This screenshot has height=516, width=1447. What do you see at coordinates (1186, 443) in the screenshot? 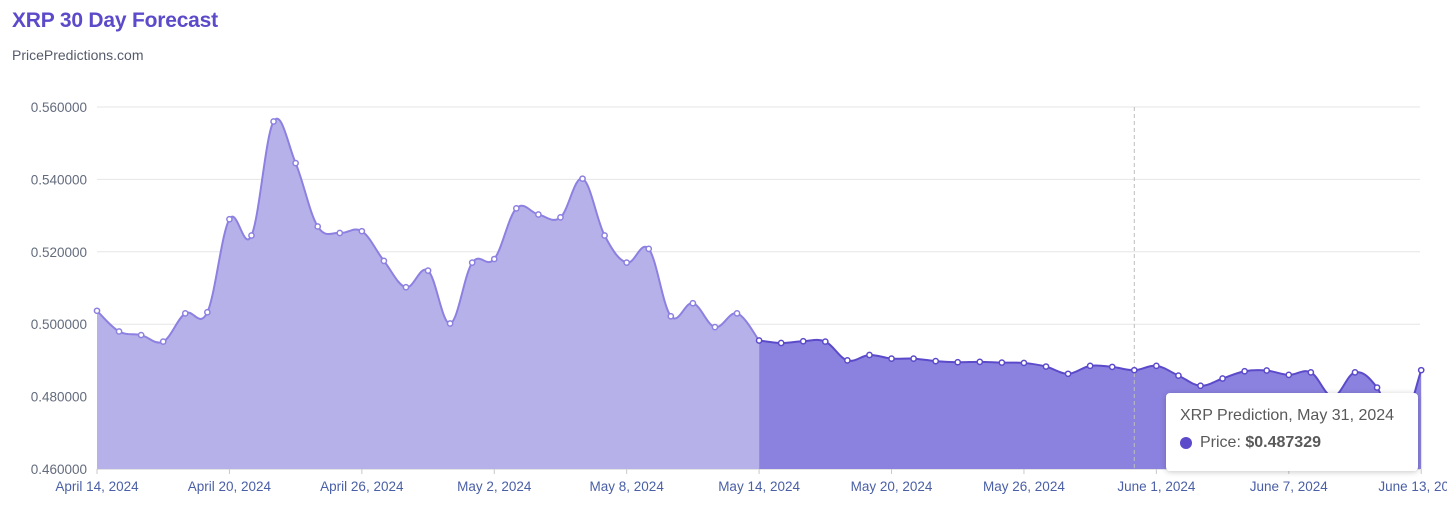
I see `tooltip-series-dot` at bounding box center [1186, 443].